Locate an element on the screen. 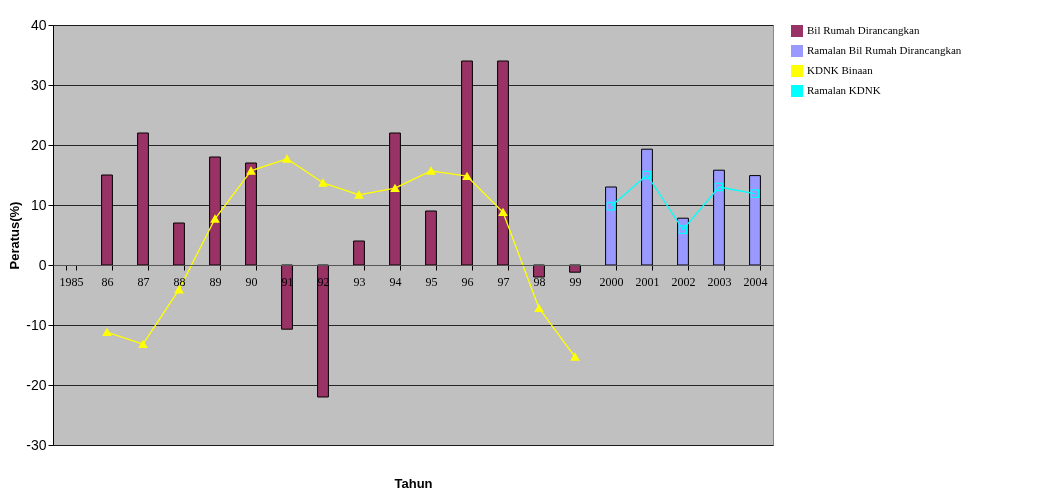 The image size is (1051, 497). x-axis-title: Tahun is located at coordinates (413, 483).